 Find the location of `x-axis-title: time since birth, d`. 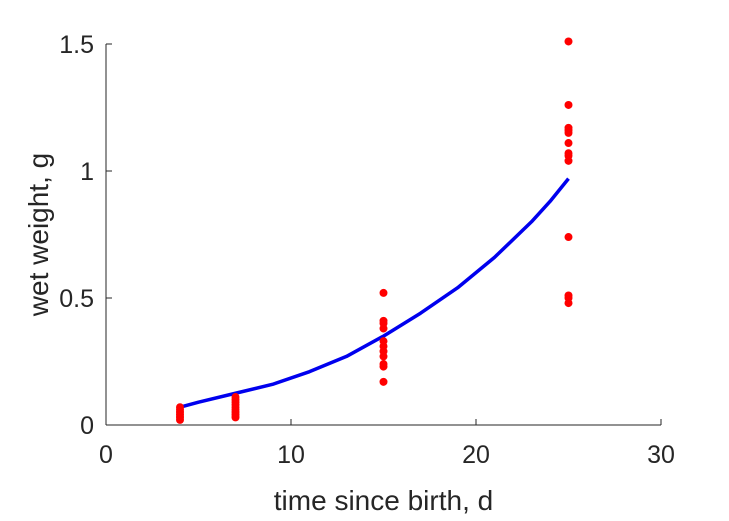

x-axis-title: time since birth, d is located at coordinates (383, 500).